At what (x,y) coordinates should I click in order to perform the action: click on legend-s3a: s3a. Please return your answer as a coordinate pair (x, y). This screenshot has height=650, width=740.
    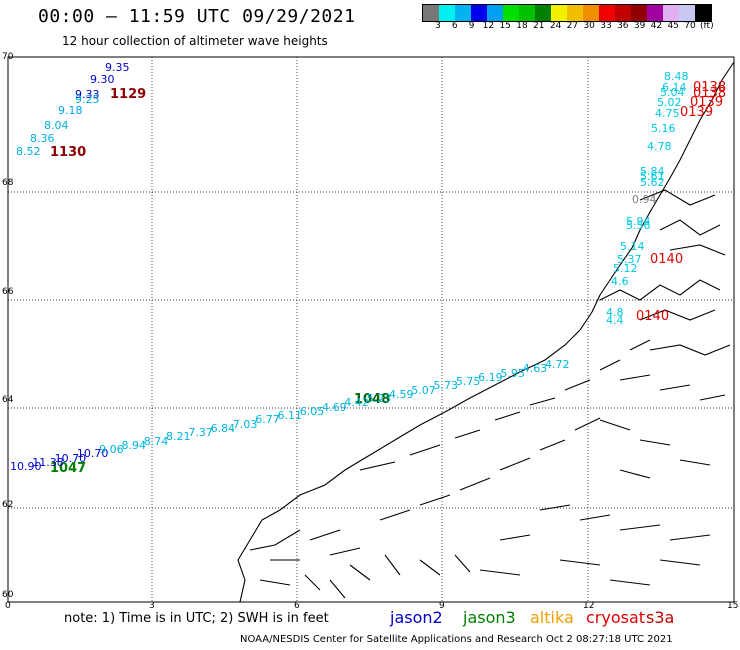
    Looking at the image, I should click on (660, 617).